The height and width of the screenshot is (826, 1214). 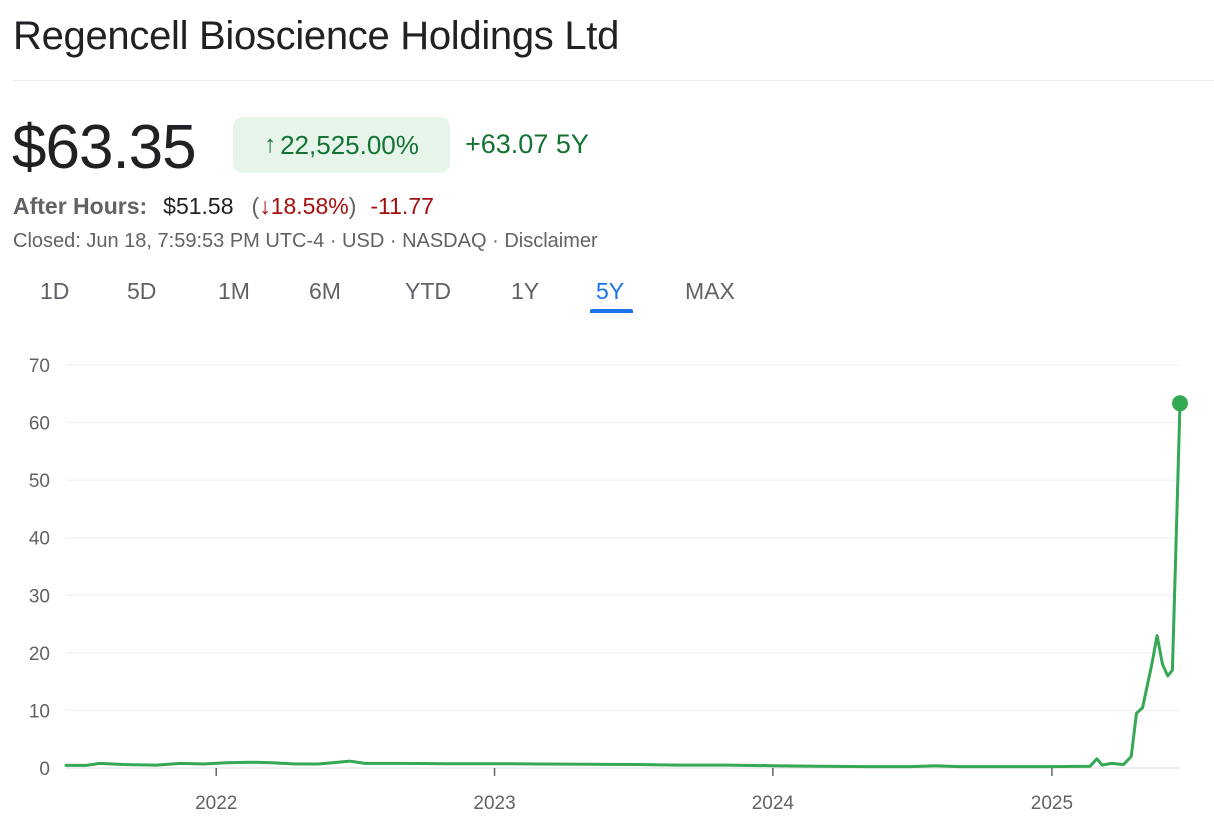 I want to click on y-tick-label: 20, so click(x=39, y=654).